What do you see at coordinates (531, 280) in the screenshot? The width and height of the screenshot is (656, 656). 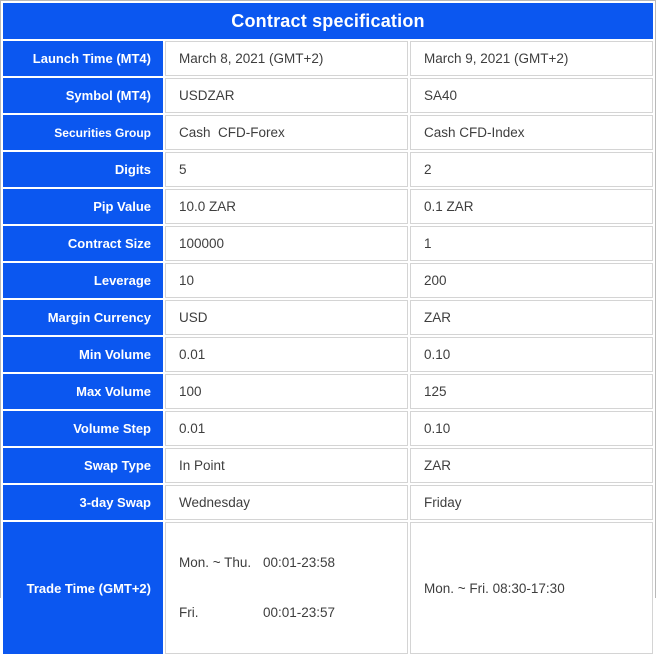 I see `value-leverage-sa40: 200` at bounding box center [531, 280].